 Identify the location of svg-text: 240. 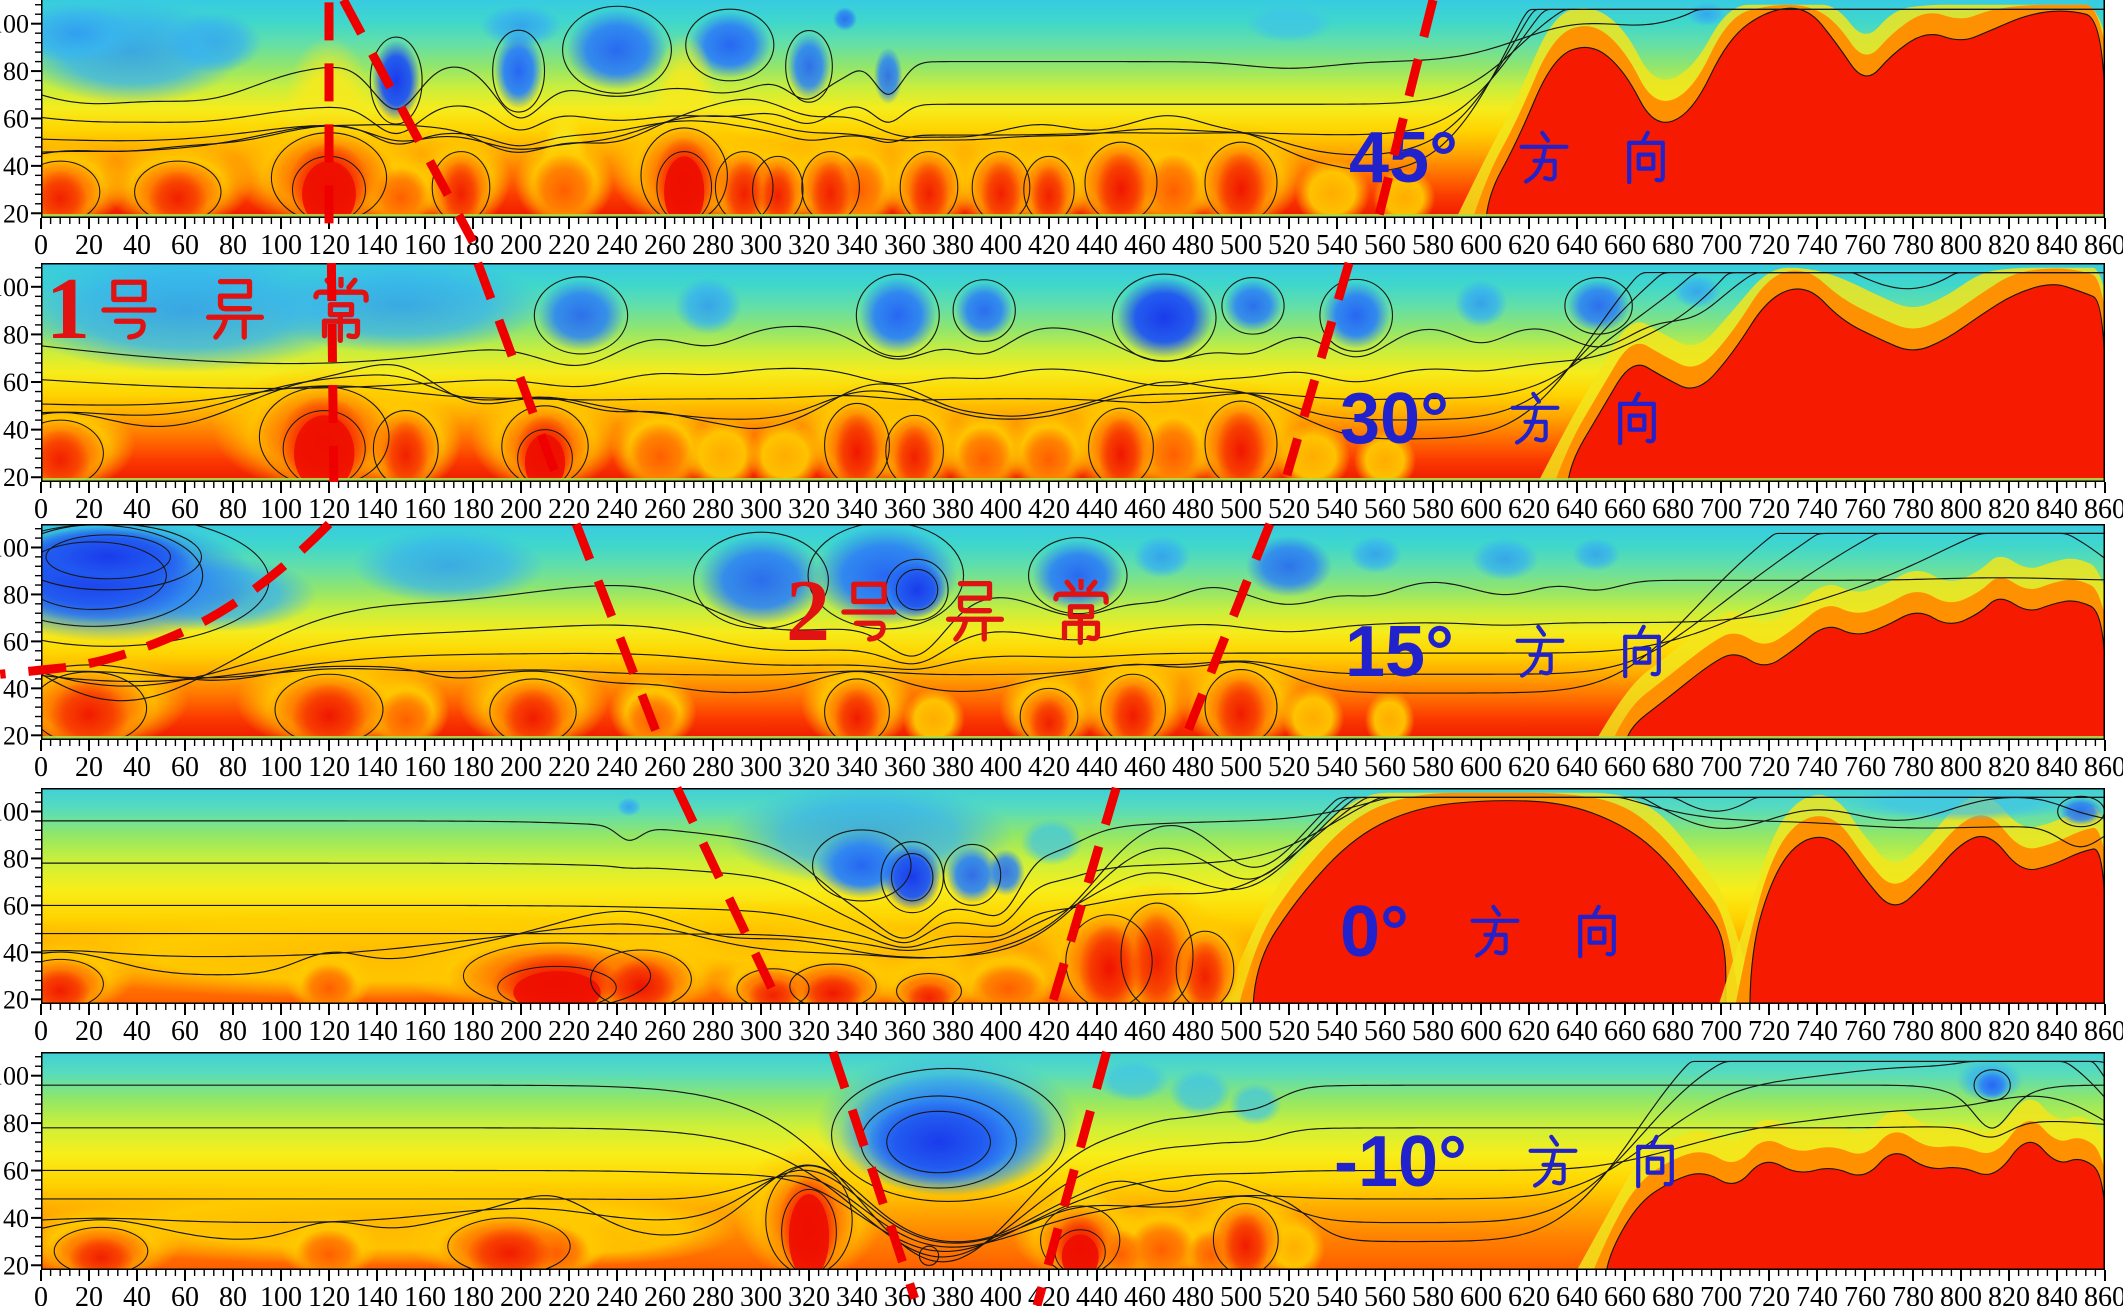
(617, 1031).